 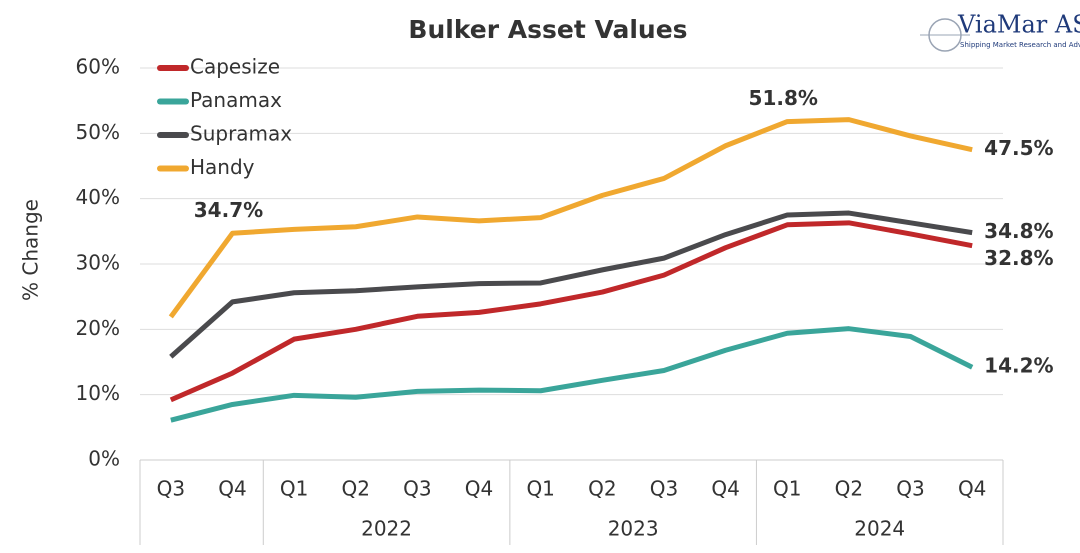 What do you see at coordinates (98, 263) in the screenshot?
I see `y-tick-label: 30%` at bounding box center [98, 263].